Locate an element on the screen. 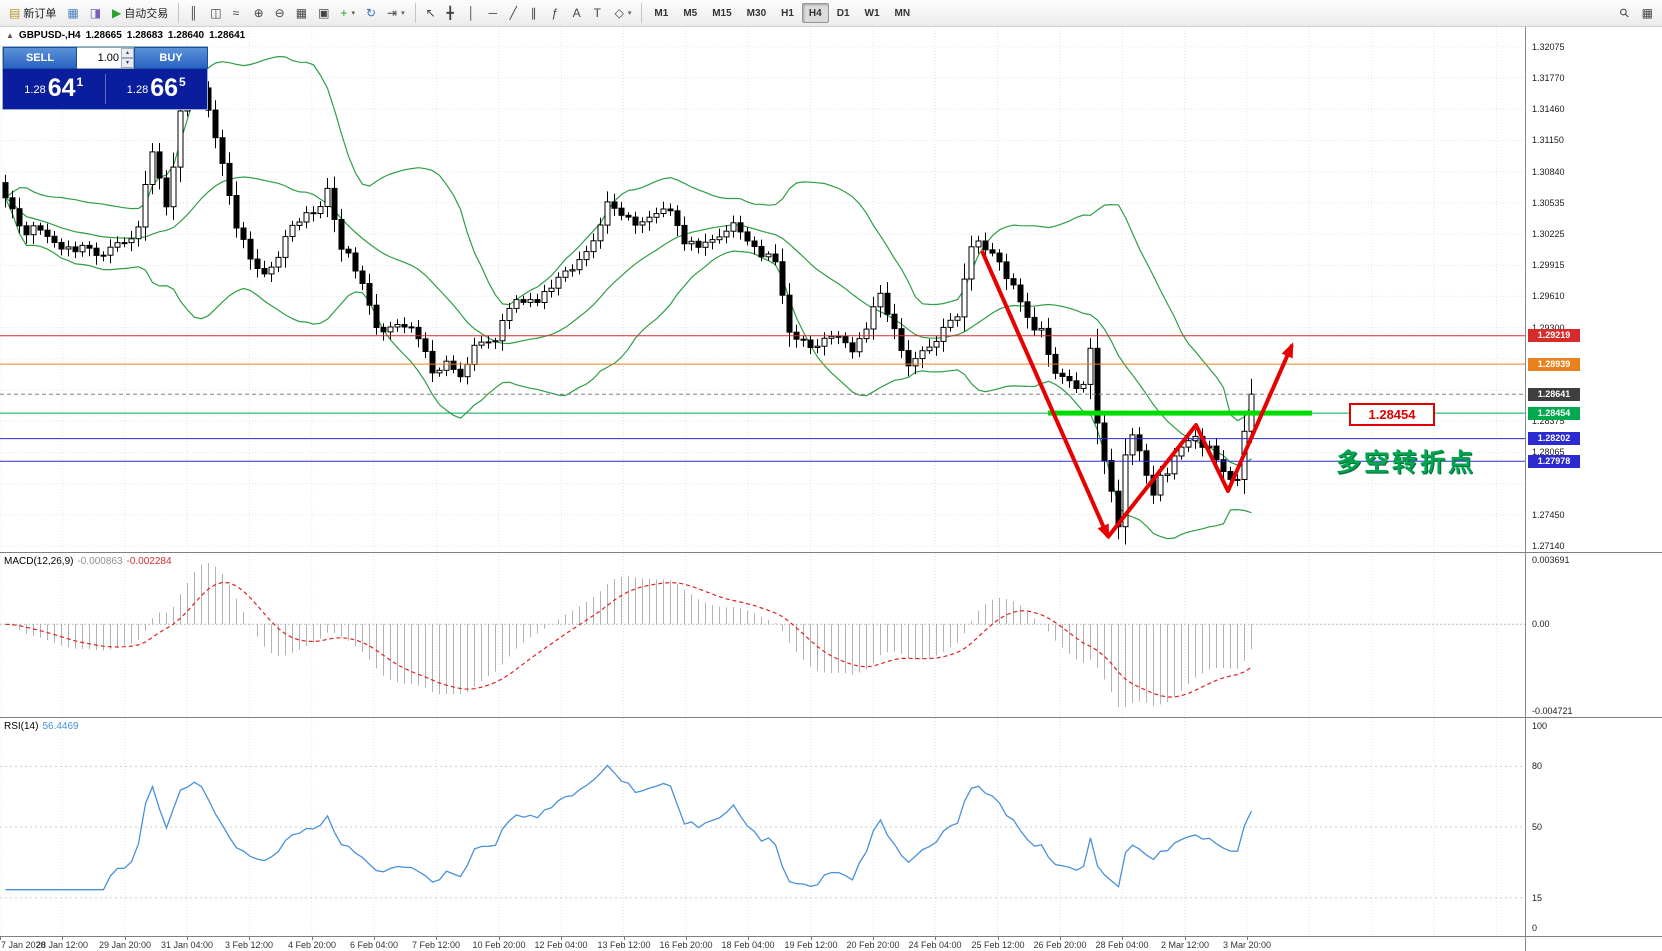  shapes-icon: ◇ ▾ is located at coordinates (623, 13).